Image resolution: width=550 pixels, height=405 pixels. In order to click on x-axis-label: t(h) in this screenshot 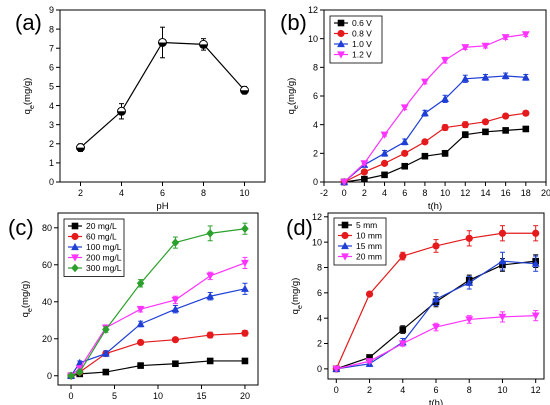, I will do `click(436, 401)`.